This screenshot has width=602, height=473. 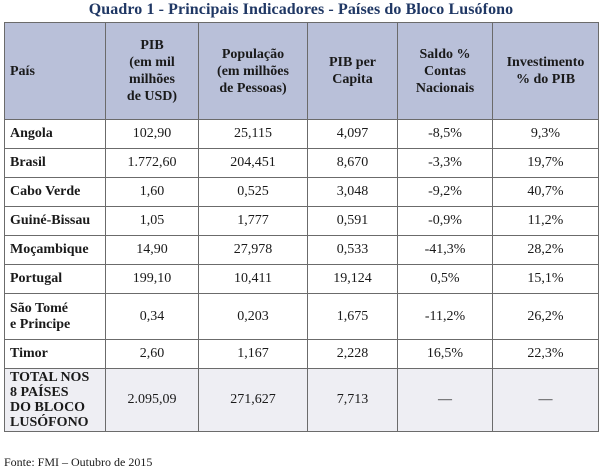 What do you see at coordinates (253, 163) in the screenshot?
I see `populacao-cell: 204,451` at bounding box center [253, 163].